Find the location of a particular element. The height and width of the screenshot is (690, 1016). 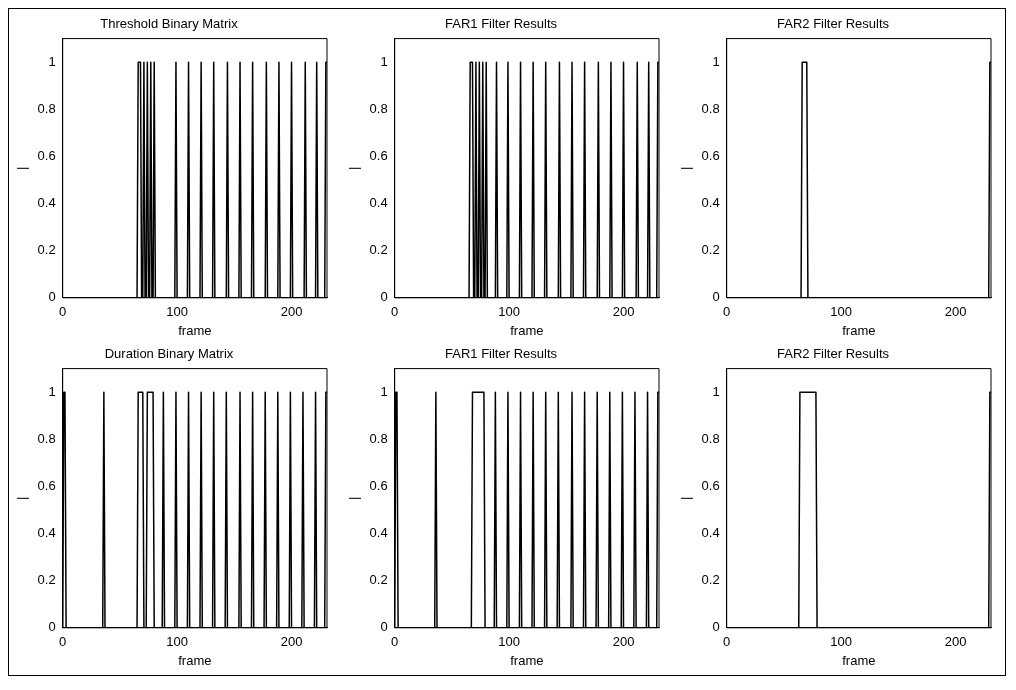

chart-title: Duration Binary Matrix is located at coordinates (169, 354).